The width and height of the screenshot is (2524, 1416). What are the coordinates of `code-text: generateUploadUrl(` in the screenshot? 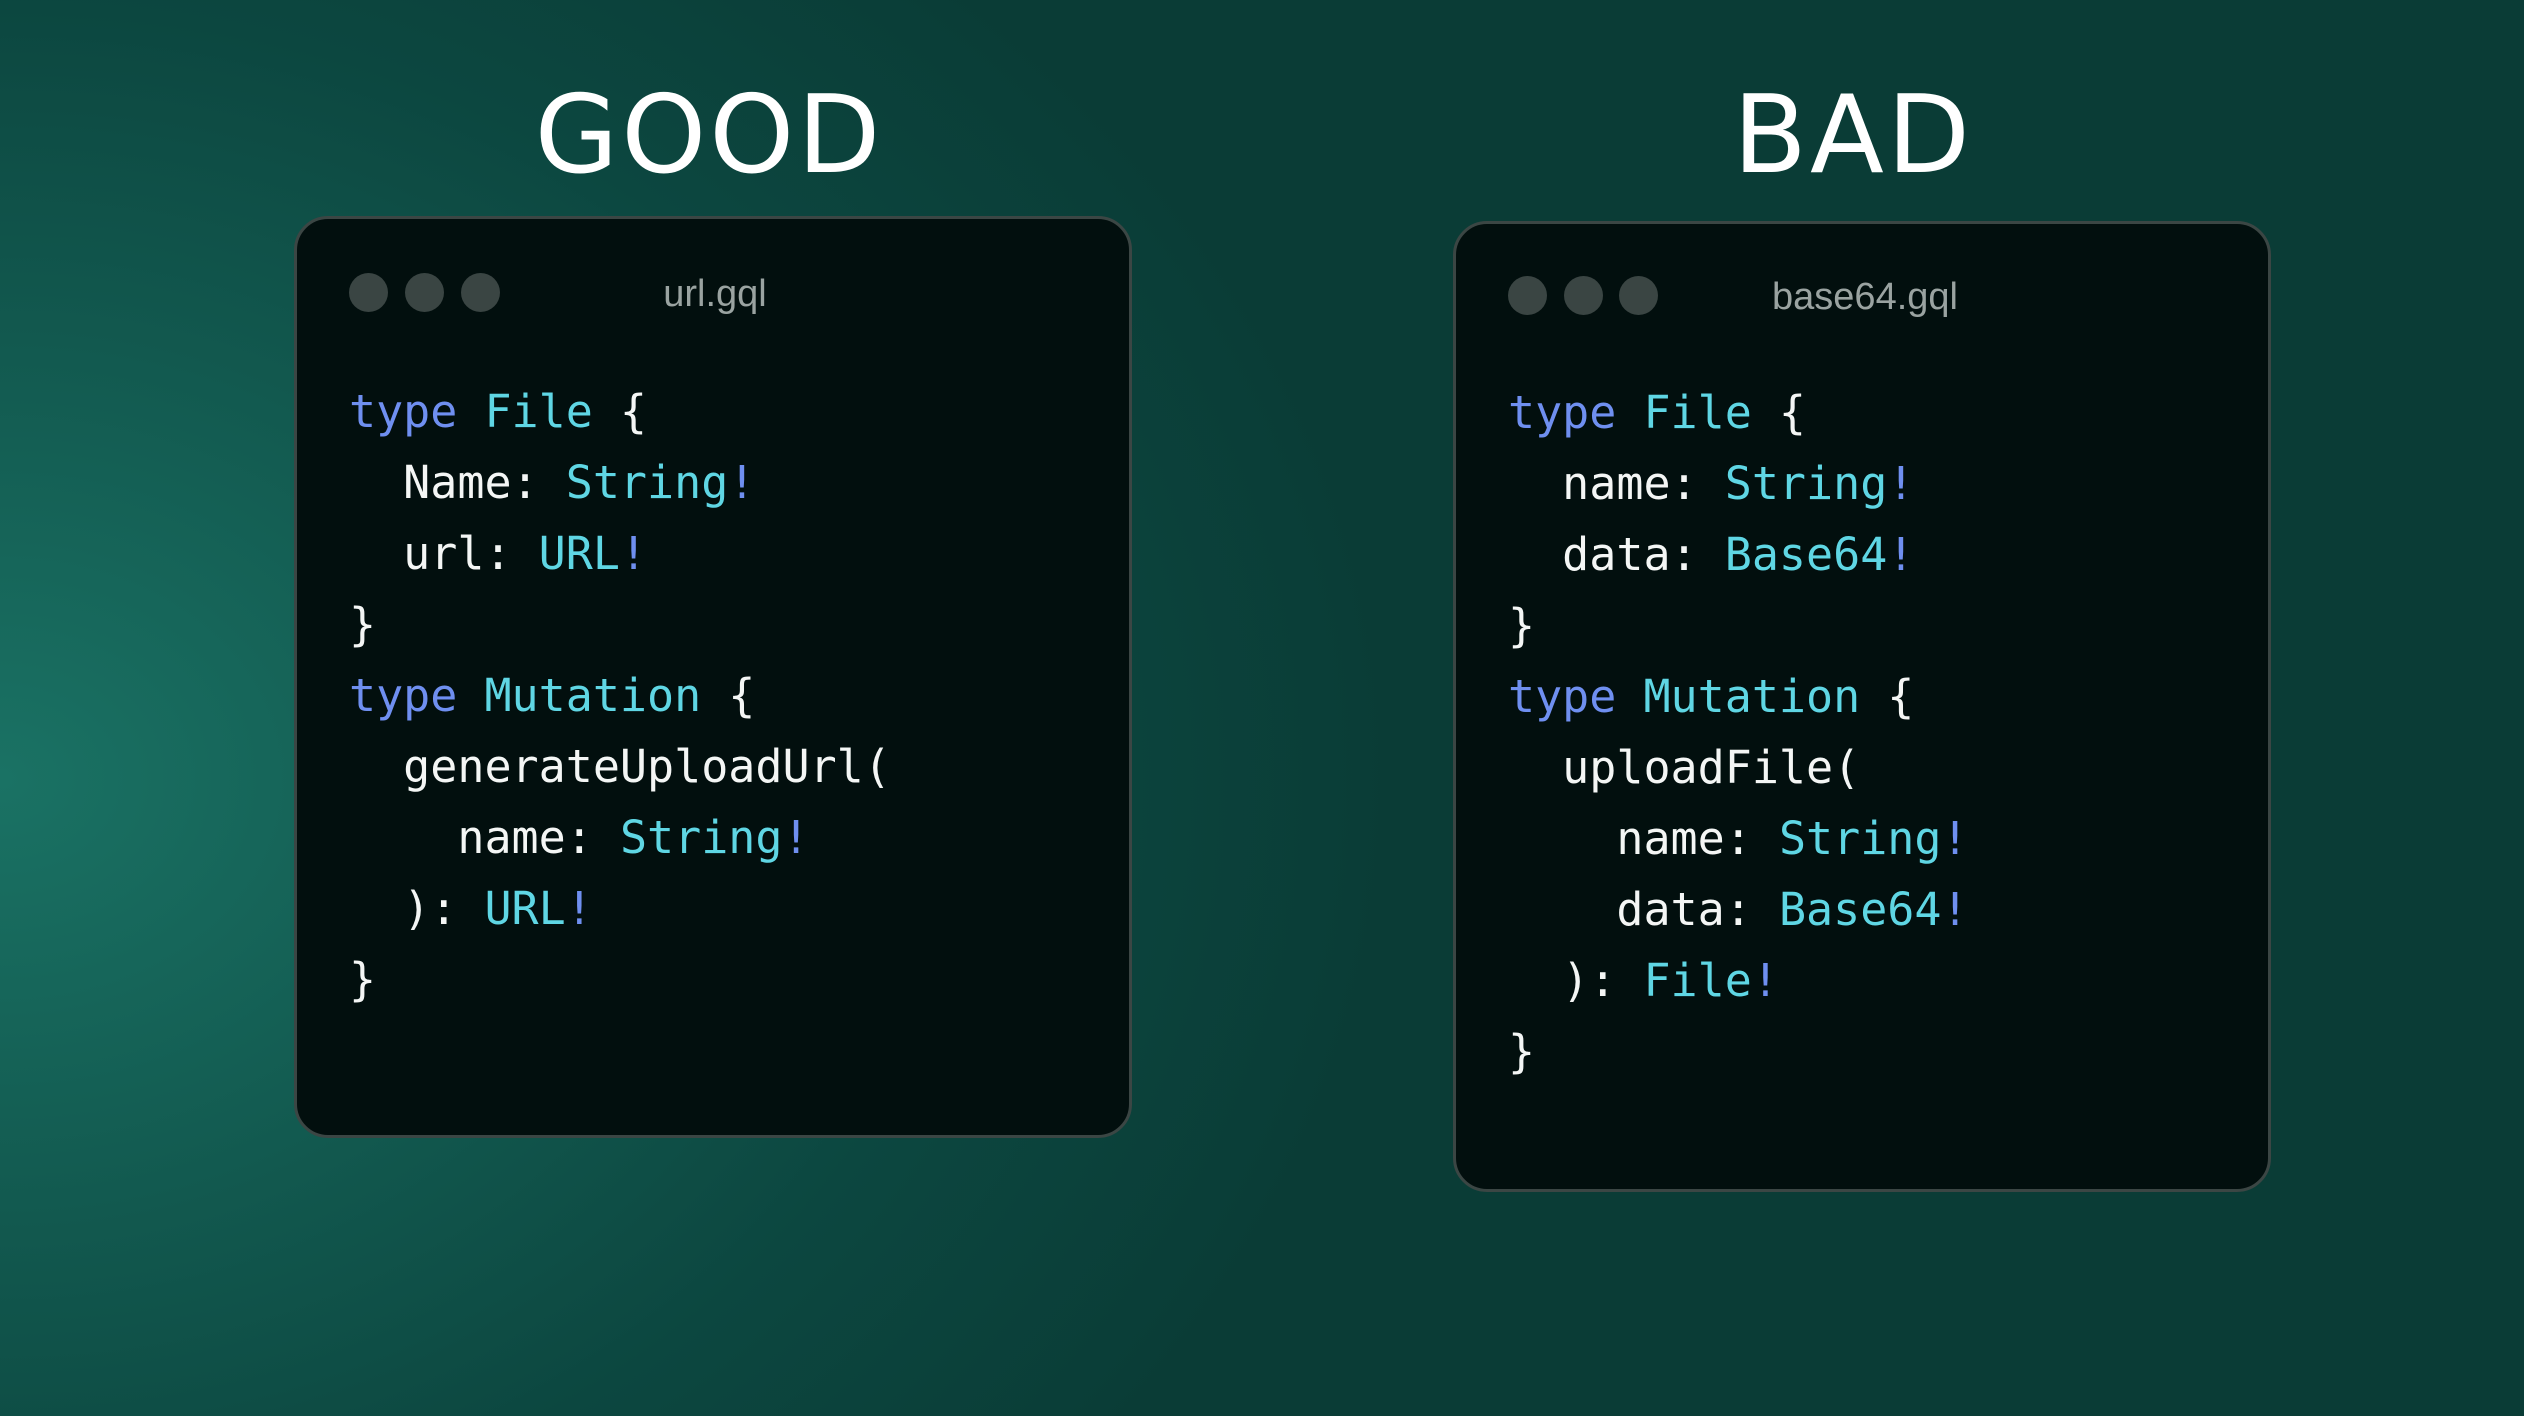 It's located at (620, 766).